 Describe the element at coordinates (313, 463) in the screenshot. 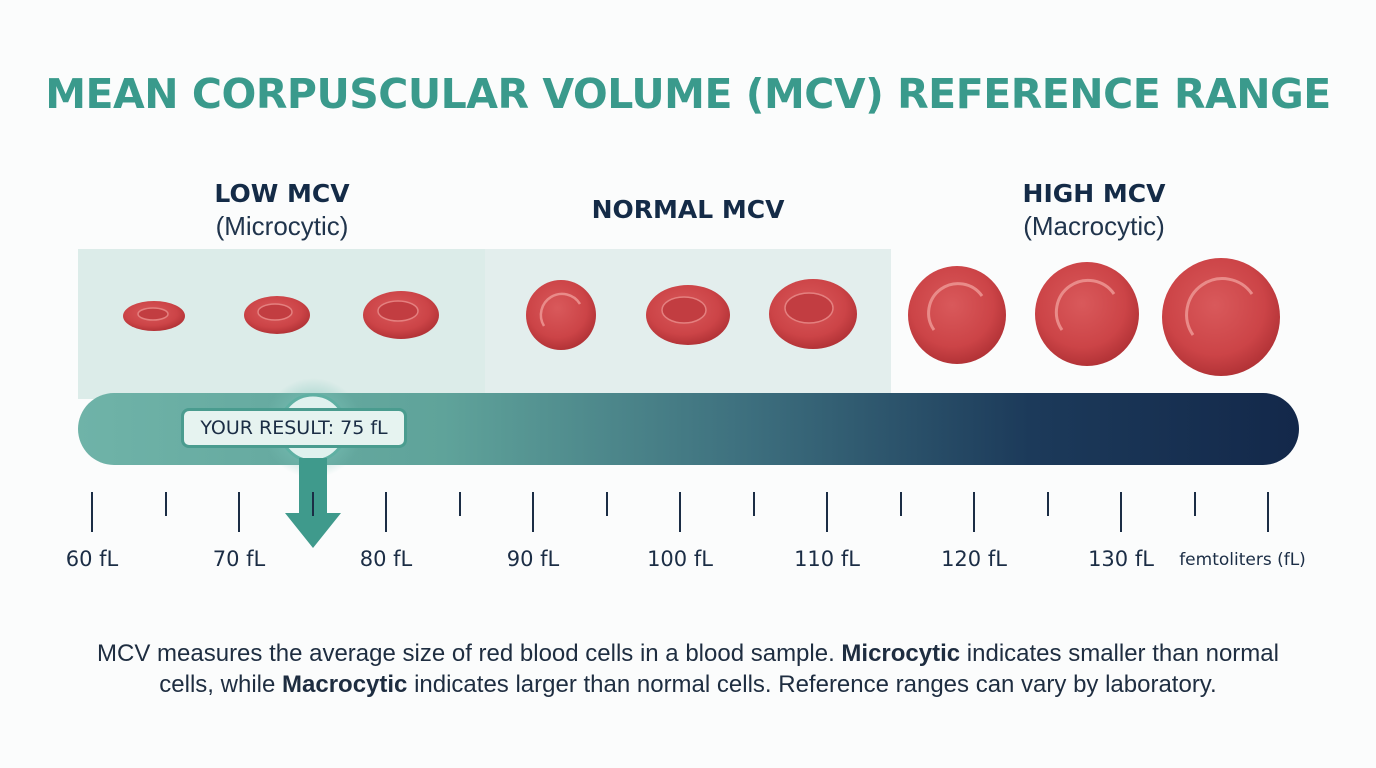

I see `result-marker` at that location.